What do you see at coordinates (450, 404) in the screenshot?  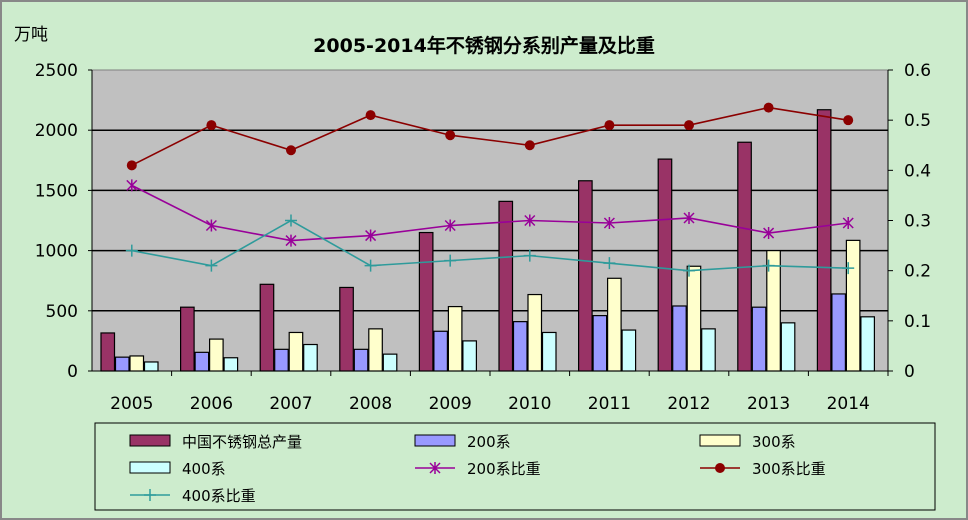 I see `x-tick-label: 2009` at bounding box center [450, 404].